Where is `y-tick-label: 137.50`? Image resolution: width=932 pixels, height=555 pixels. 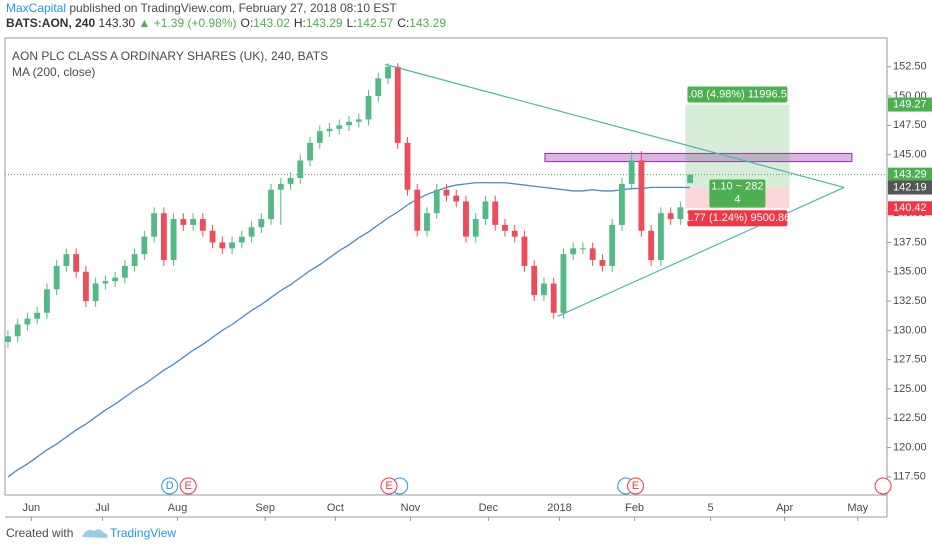 y-tick-label: 137.50 is located at coordinates (910, 242).